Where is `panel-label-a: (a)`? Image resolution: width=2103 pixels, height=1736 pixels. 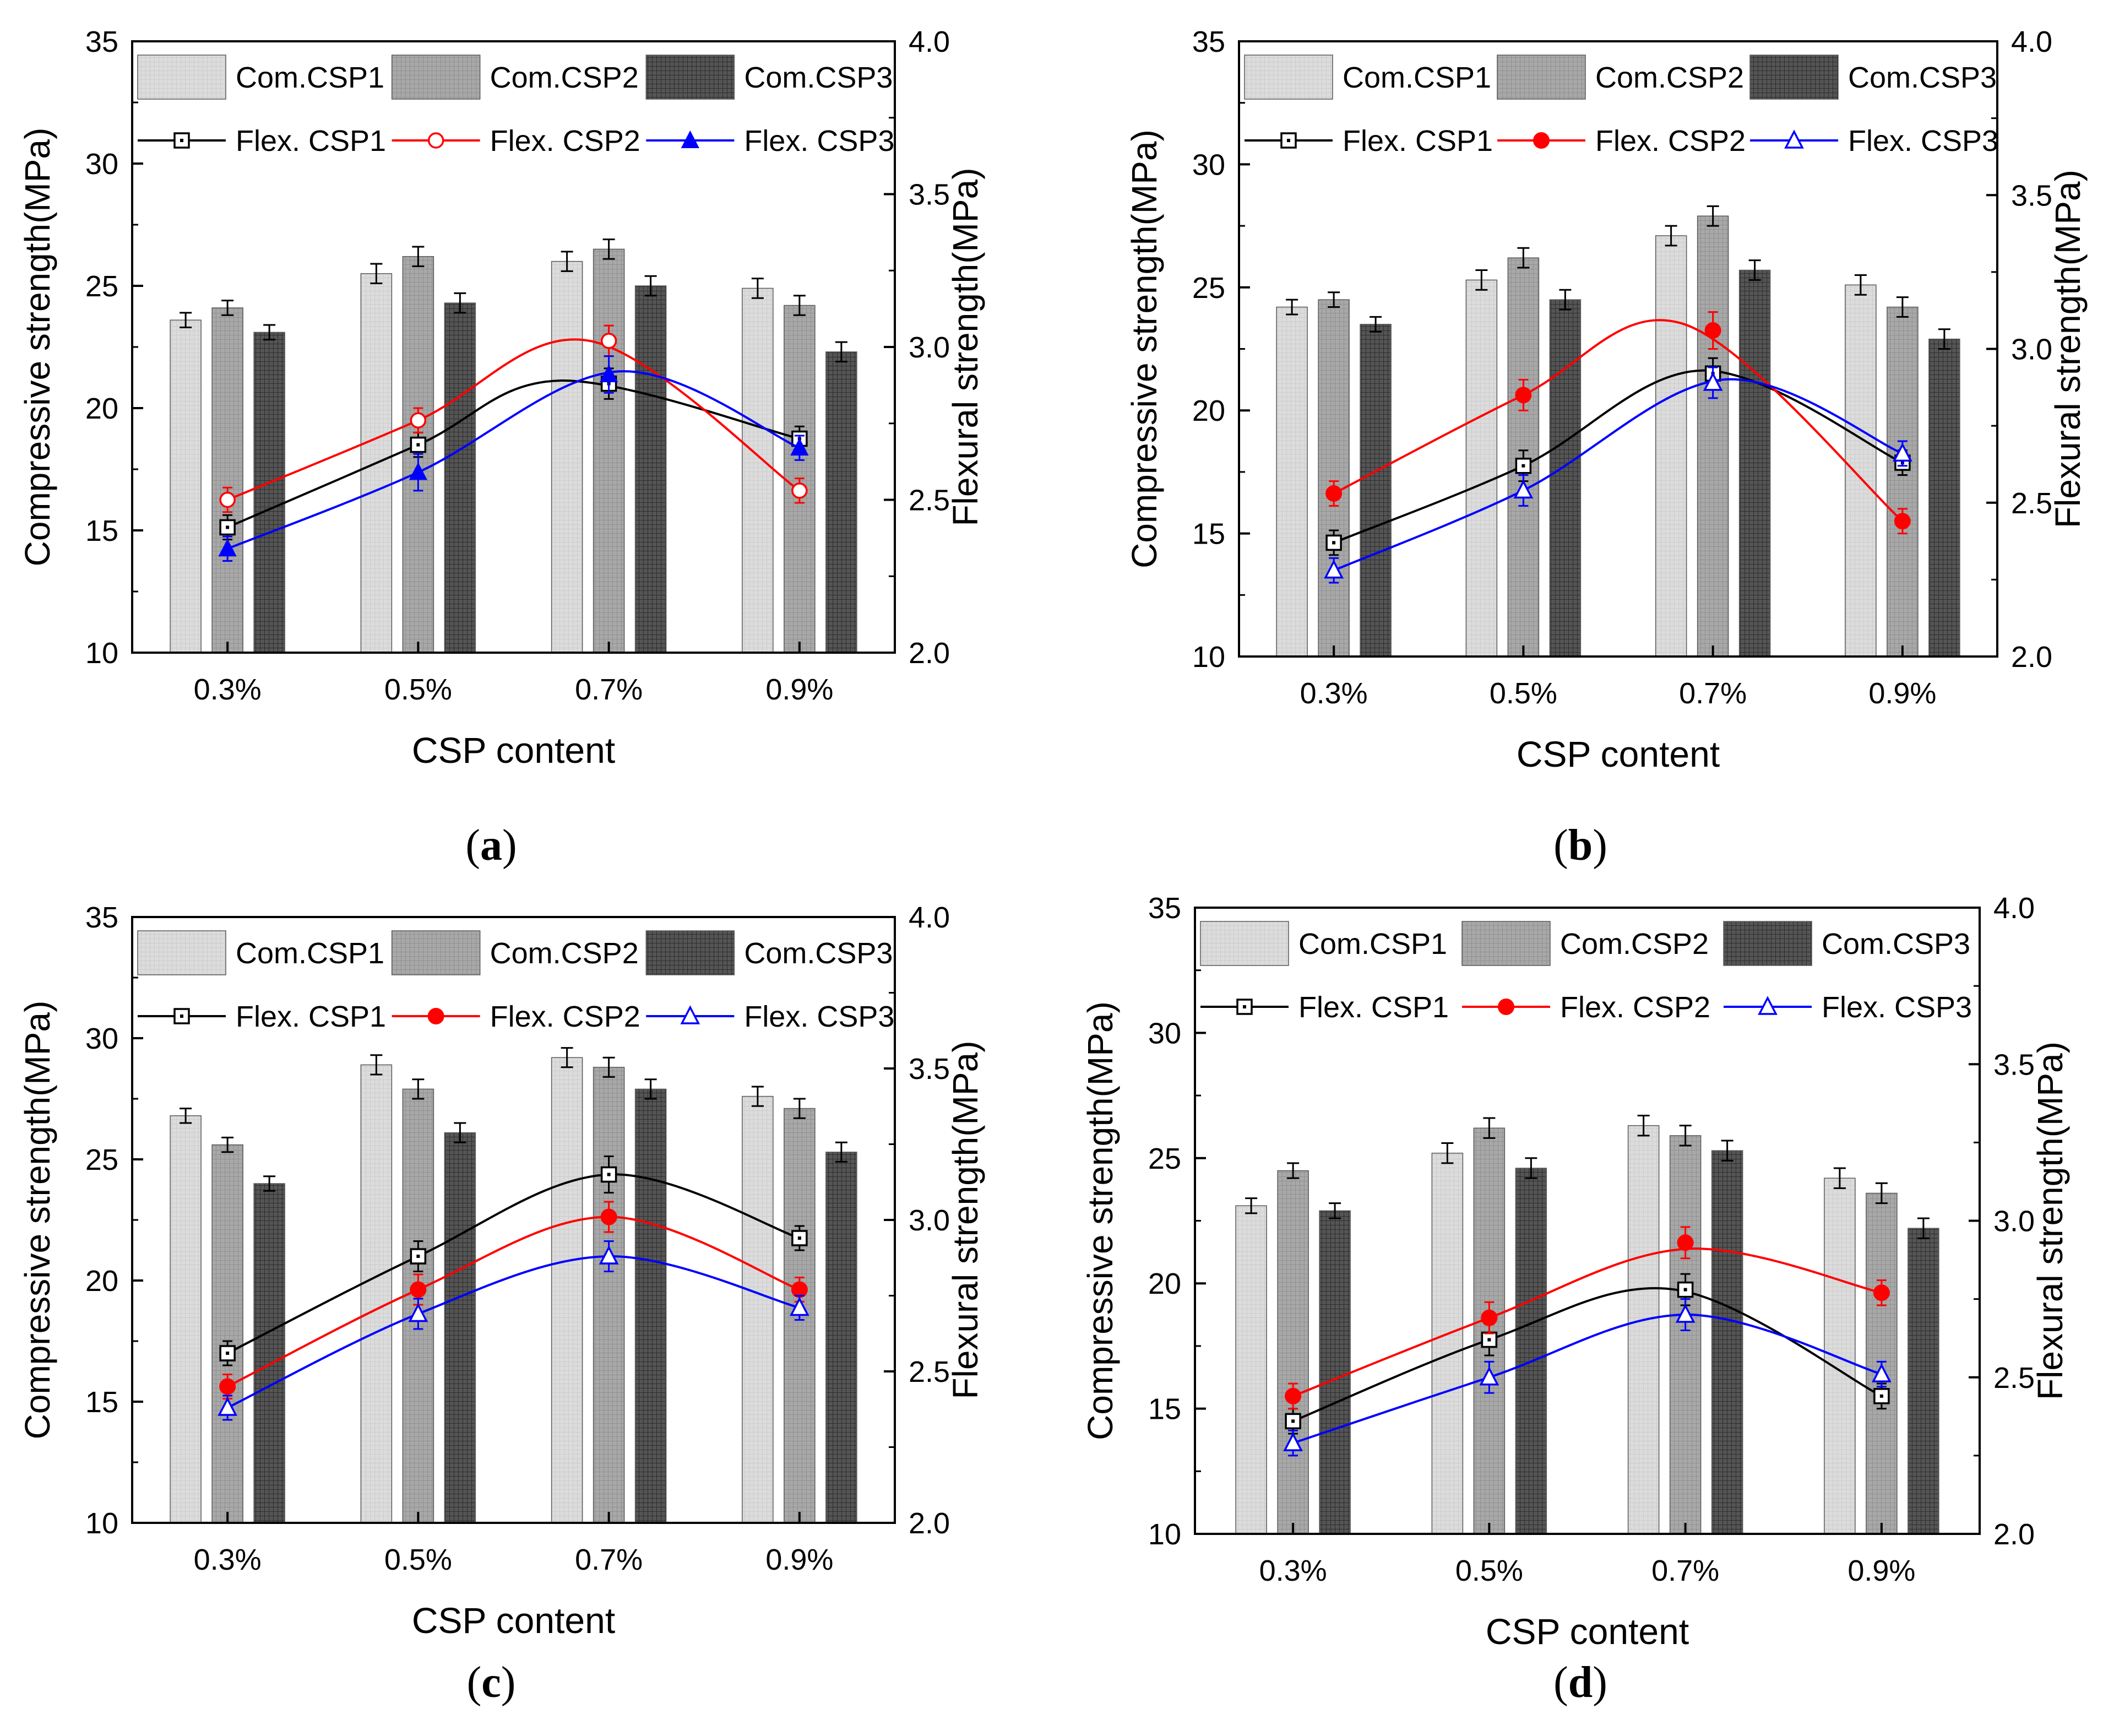
panel-label-a: (a) is located at coordinates (491, 846).